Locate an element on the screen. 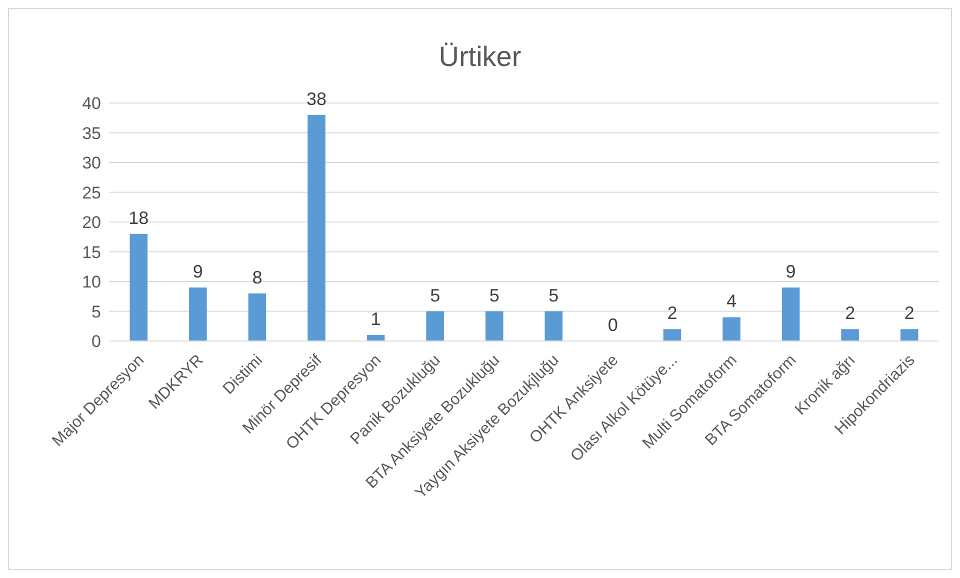  y-tick-label: 30 is located at coordinates (91, 163).